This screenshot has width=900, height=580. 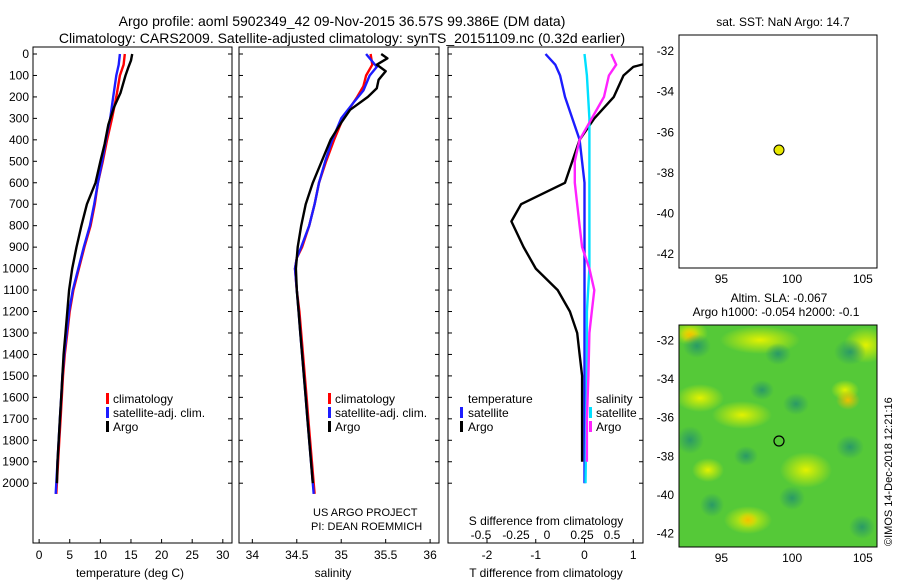 What do you see at coordinates (666, 495) in the screenshot?
I see `map-lat-tick-label: -40` at bounding box center [666, 495].